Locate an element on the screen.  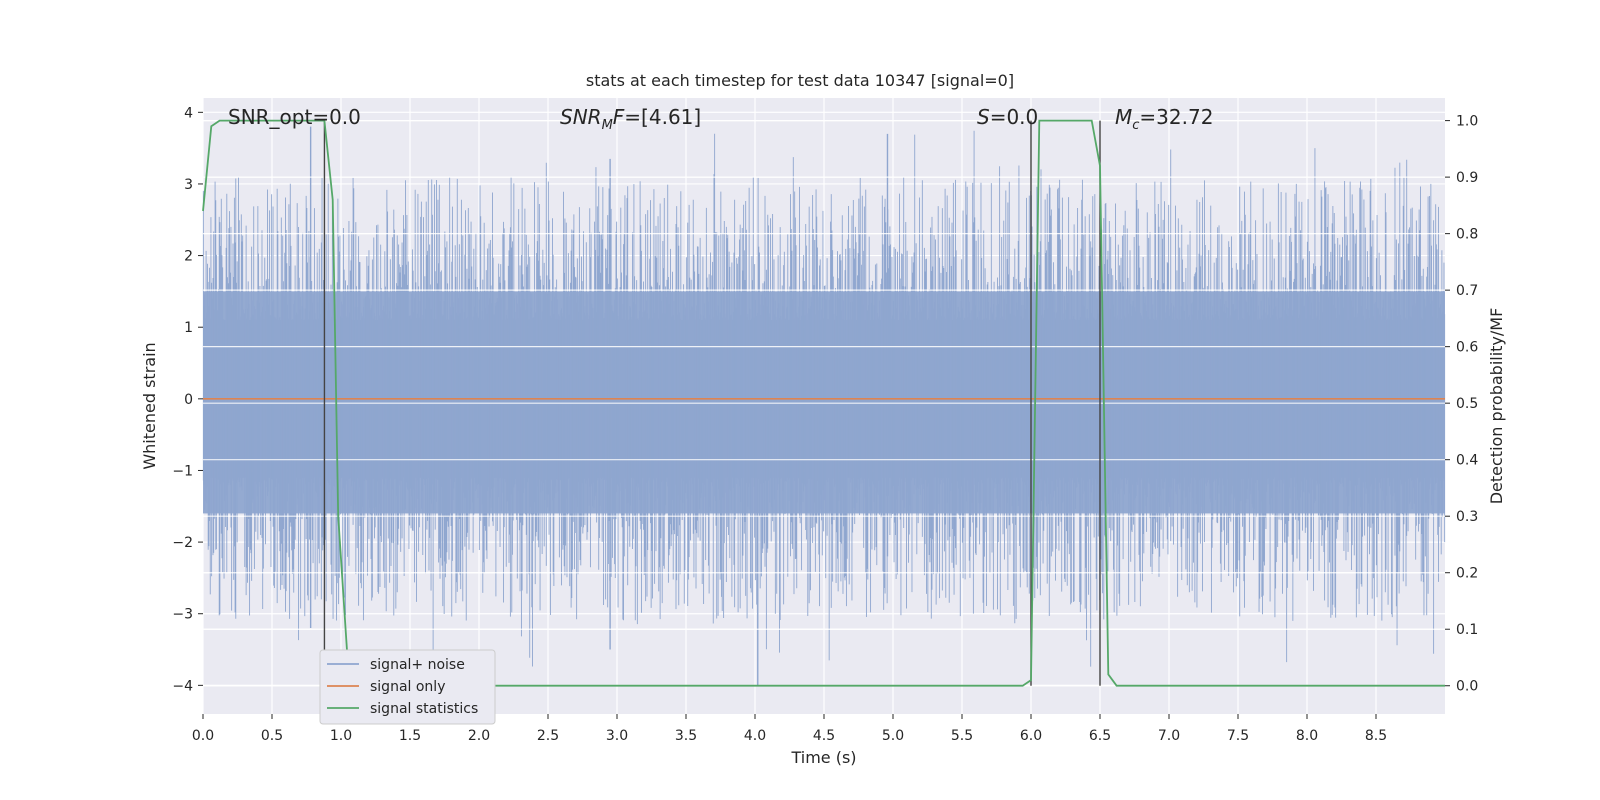
x-tick-label: 5.0 is located at coordinates (893, 736).